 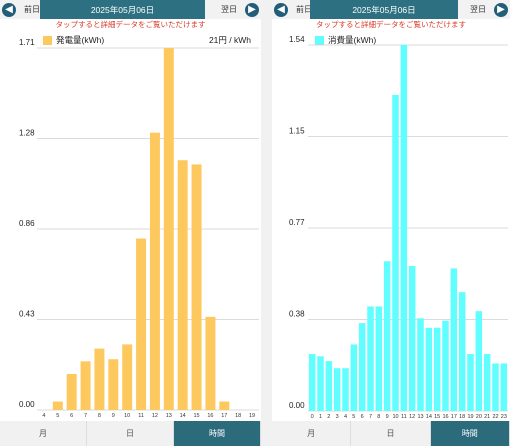 What do you see at coordinates (297, 314) in the screenshot?
I see `y-tick-label: 0.38` at bounding box center [297, 314].